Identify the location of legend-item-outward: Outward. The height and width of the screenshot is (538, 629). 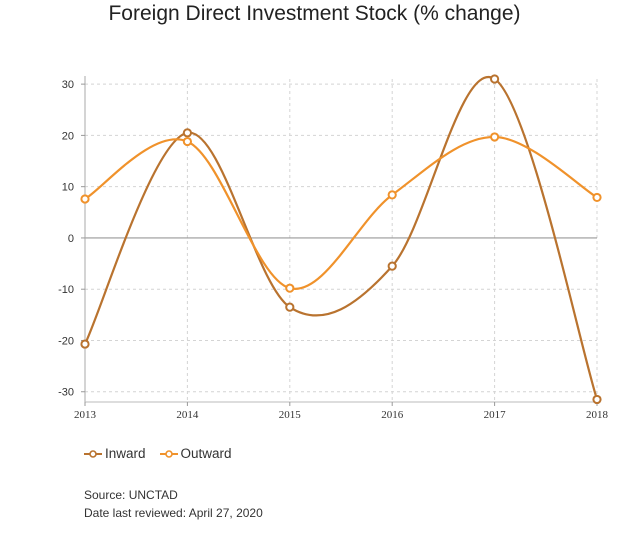
(195, 453).